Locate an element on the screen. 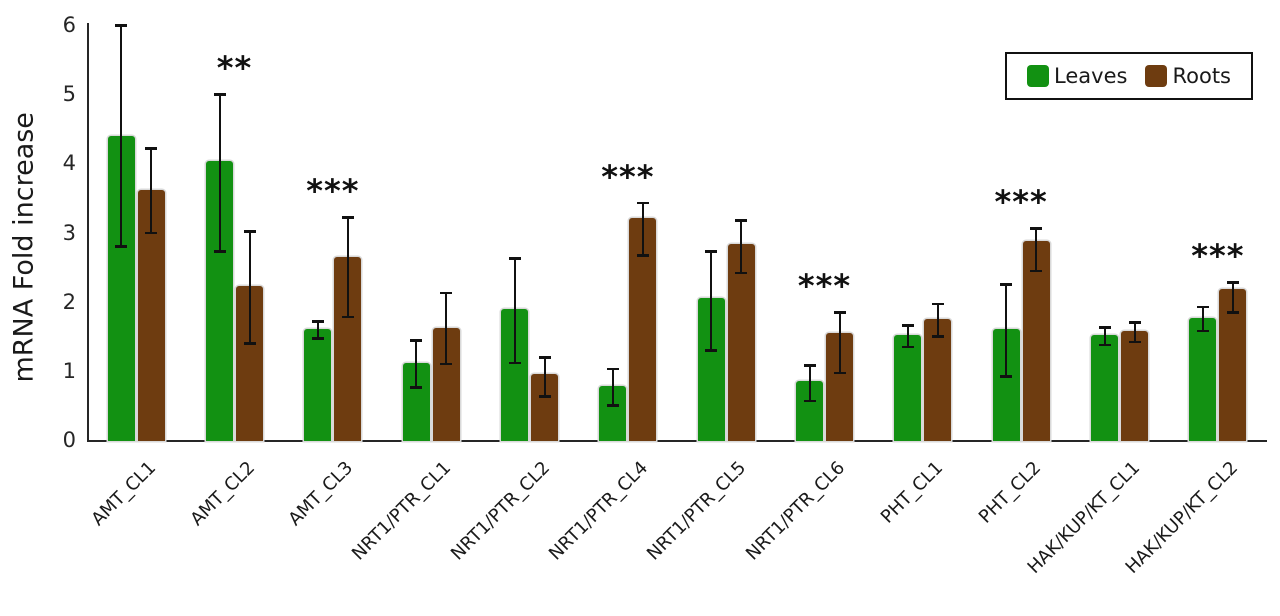 The width and height of the screenshot is (1280, 616). significance-marker-PHT_CL2: *** is located at coordinates (1021, 202).